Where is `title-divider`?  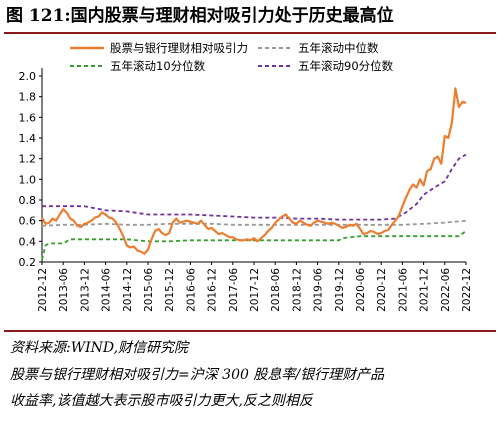 title-divider is located at coordinates (250, 33).